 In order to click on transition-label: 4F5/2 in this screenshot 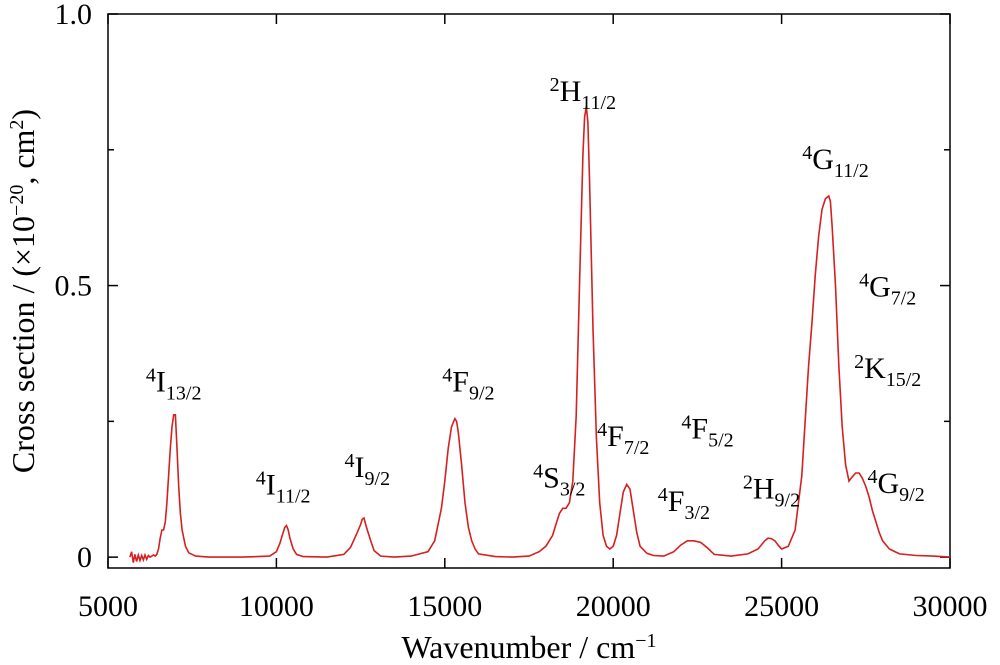, I will do `click(707, 432)`.